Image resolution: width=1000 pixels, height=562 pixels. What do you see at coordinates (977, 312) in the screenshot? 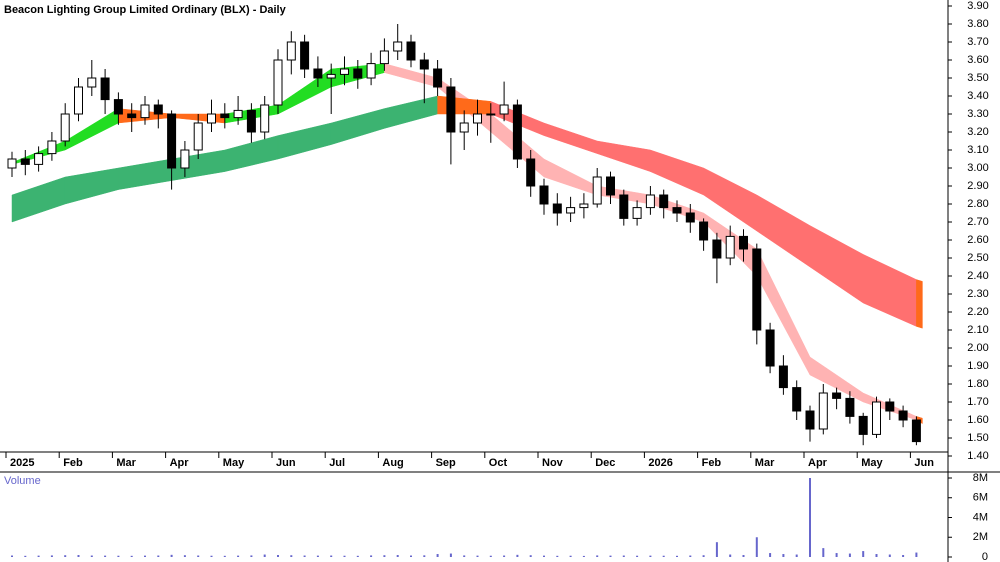
I see `y-tick-label: 2.20` at bounding box center [977, 312].